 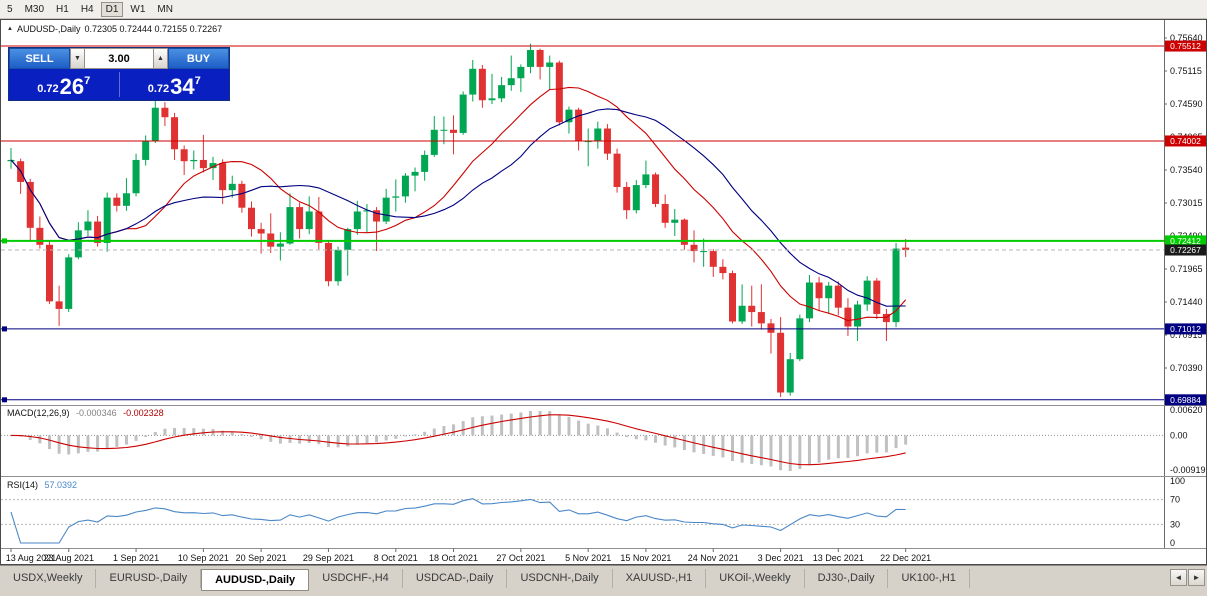 What do you see at coordinates (603, 440) in the screenshot?
I see `macd-pane: 0.00620 0.00 -0.00919` at bounding box center [603, 440].